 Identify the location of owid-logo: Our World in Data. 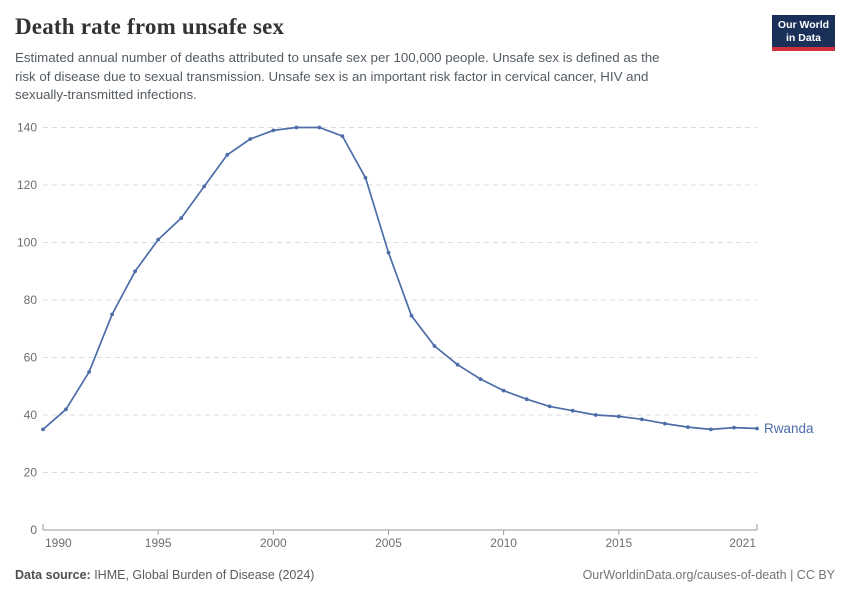
(803, 33).